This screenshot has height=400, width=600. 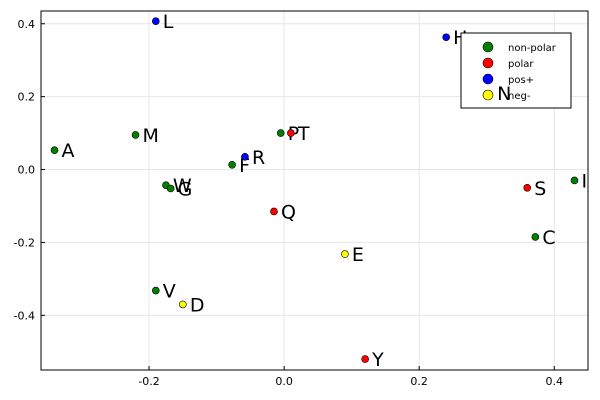 I want to click on x-tick-label: -0.2, so click(x=148, y=381).